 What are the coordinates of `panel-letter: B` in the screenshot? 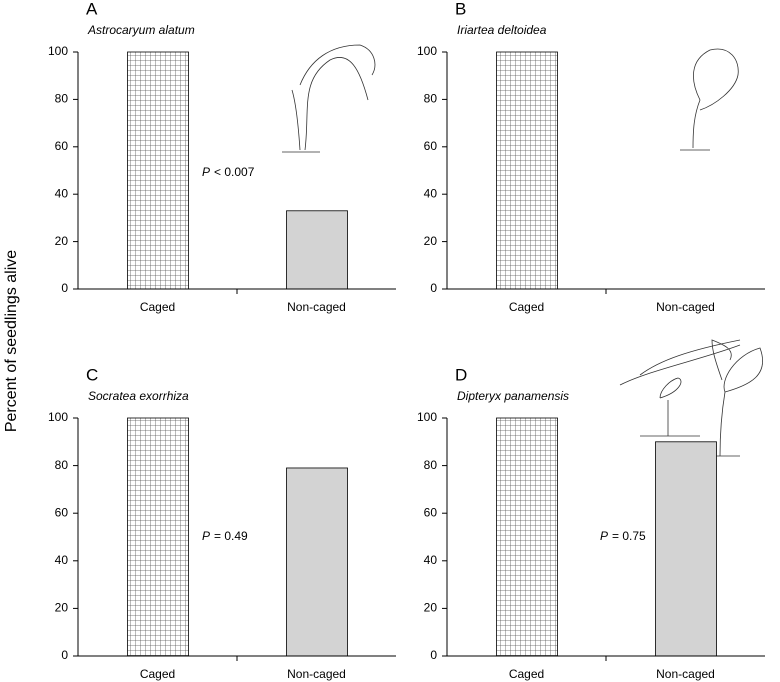 It's located at (460, 9).